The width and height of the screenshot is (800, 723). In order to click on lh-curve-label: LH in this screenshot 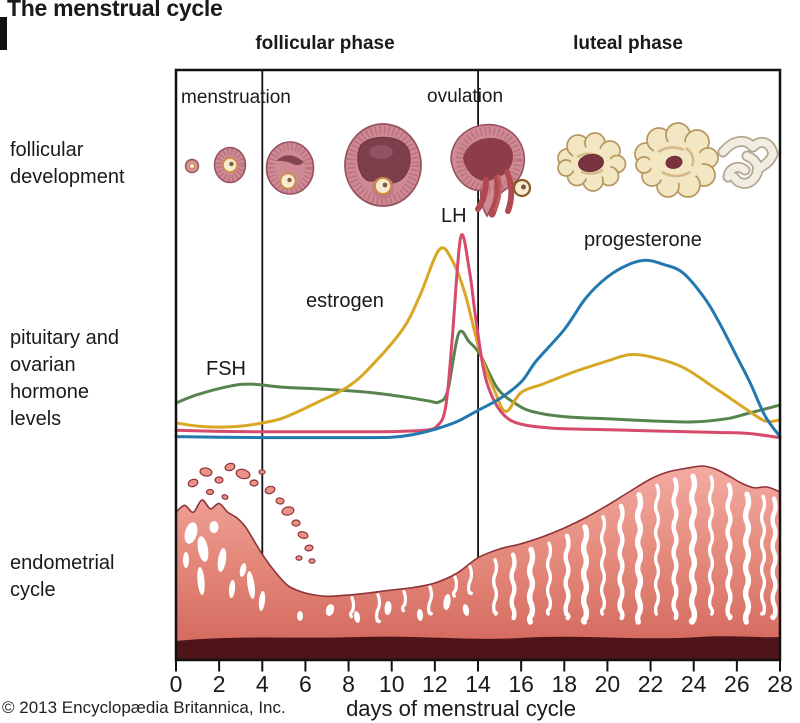, I will do `click(454, 216)`.